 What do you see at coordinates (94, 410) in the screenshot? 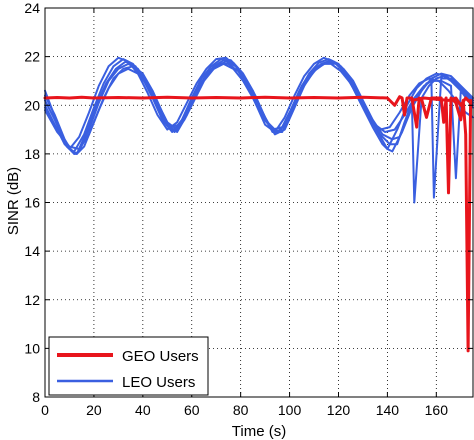
I see `x-tick-label: 20` at bounding box center [94, 410].